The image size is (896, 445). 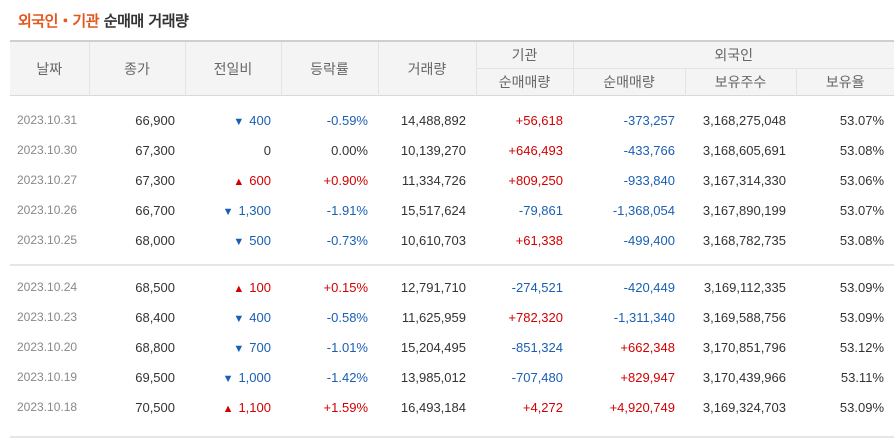 I want to click on cell-date: 2023.10.18, so click(x=47, y=407).